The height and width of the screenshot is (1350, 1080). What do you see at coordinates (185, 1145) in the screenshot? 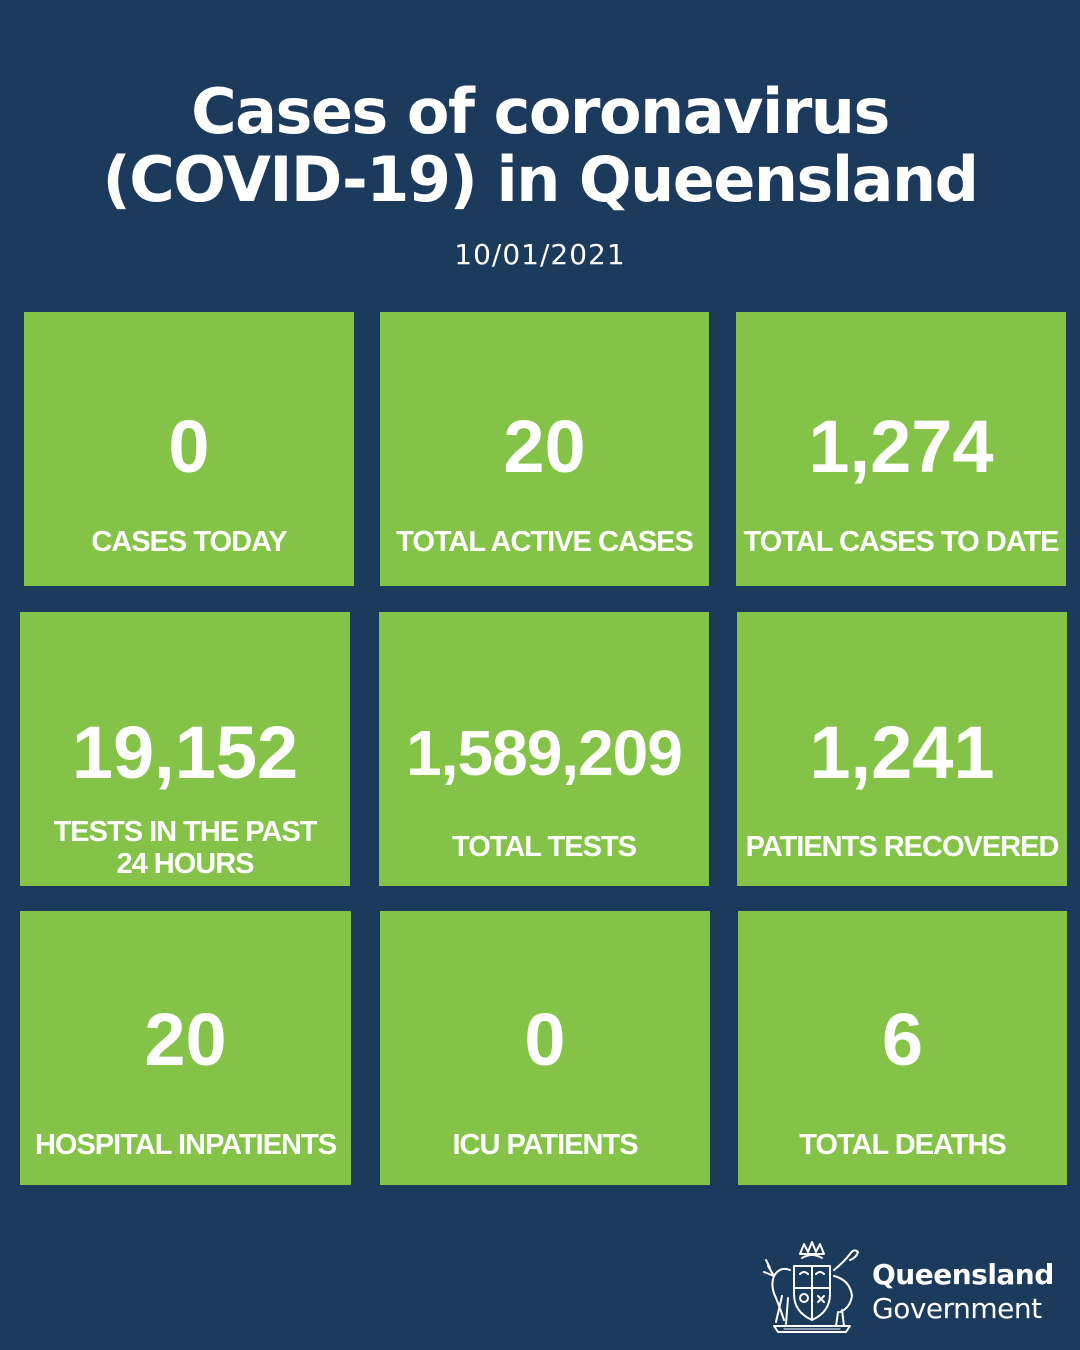
I see `stat-label: HOSPITAL INPATIENTS` at bounding box center [185, 1145].